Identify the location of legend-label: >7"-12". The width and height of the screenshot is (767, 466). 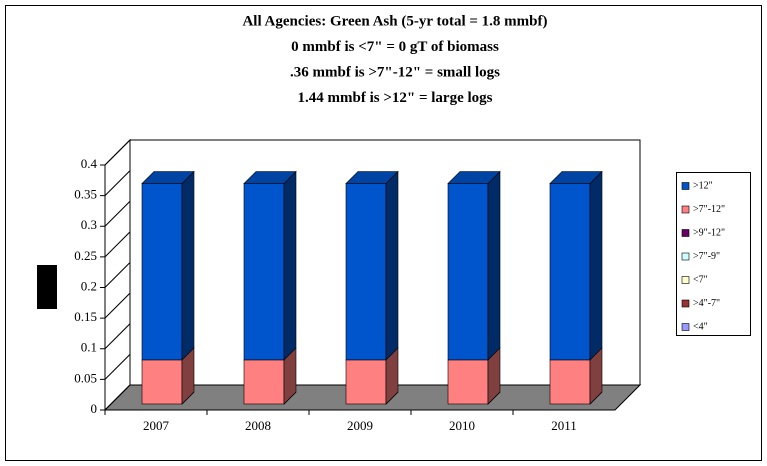
(709, 209).